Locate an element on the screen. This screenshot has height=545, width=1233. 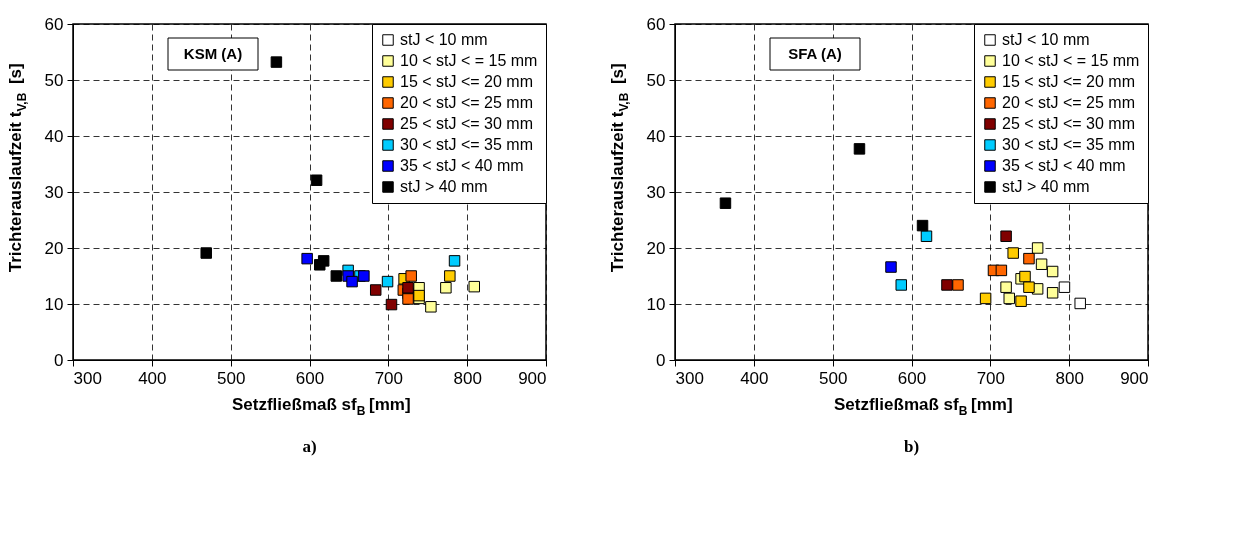
text: b) is located at coordinates (911, 446).